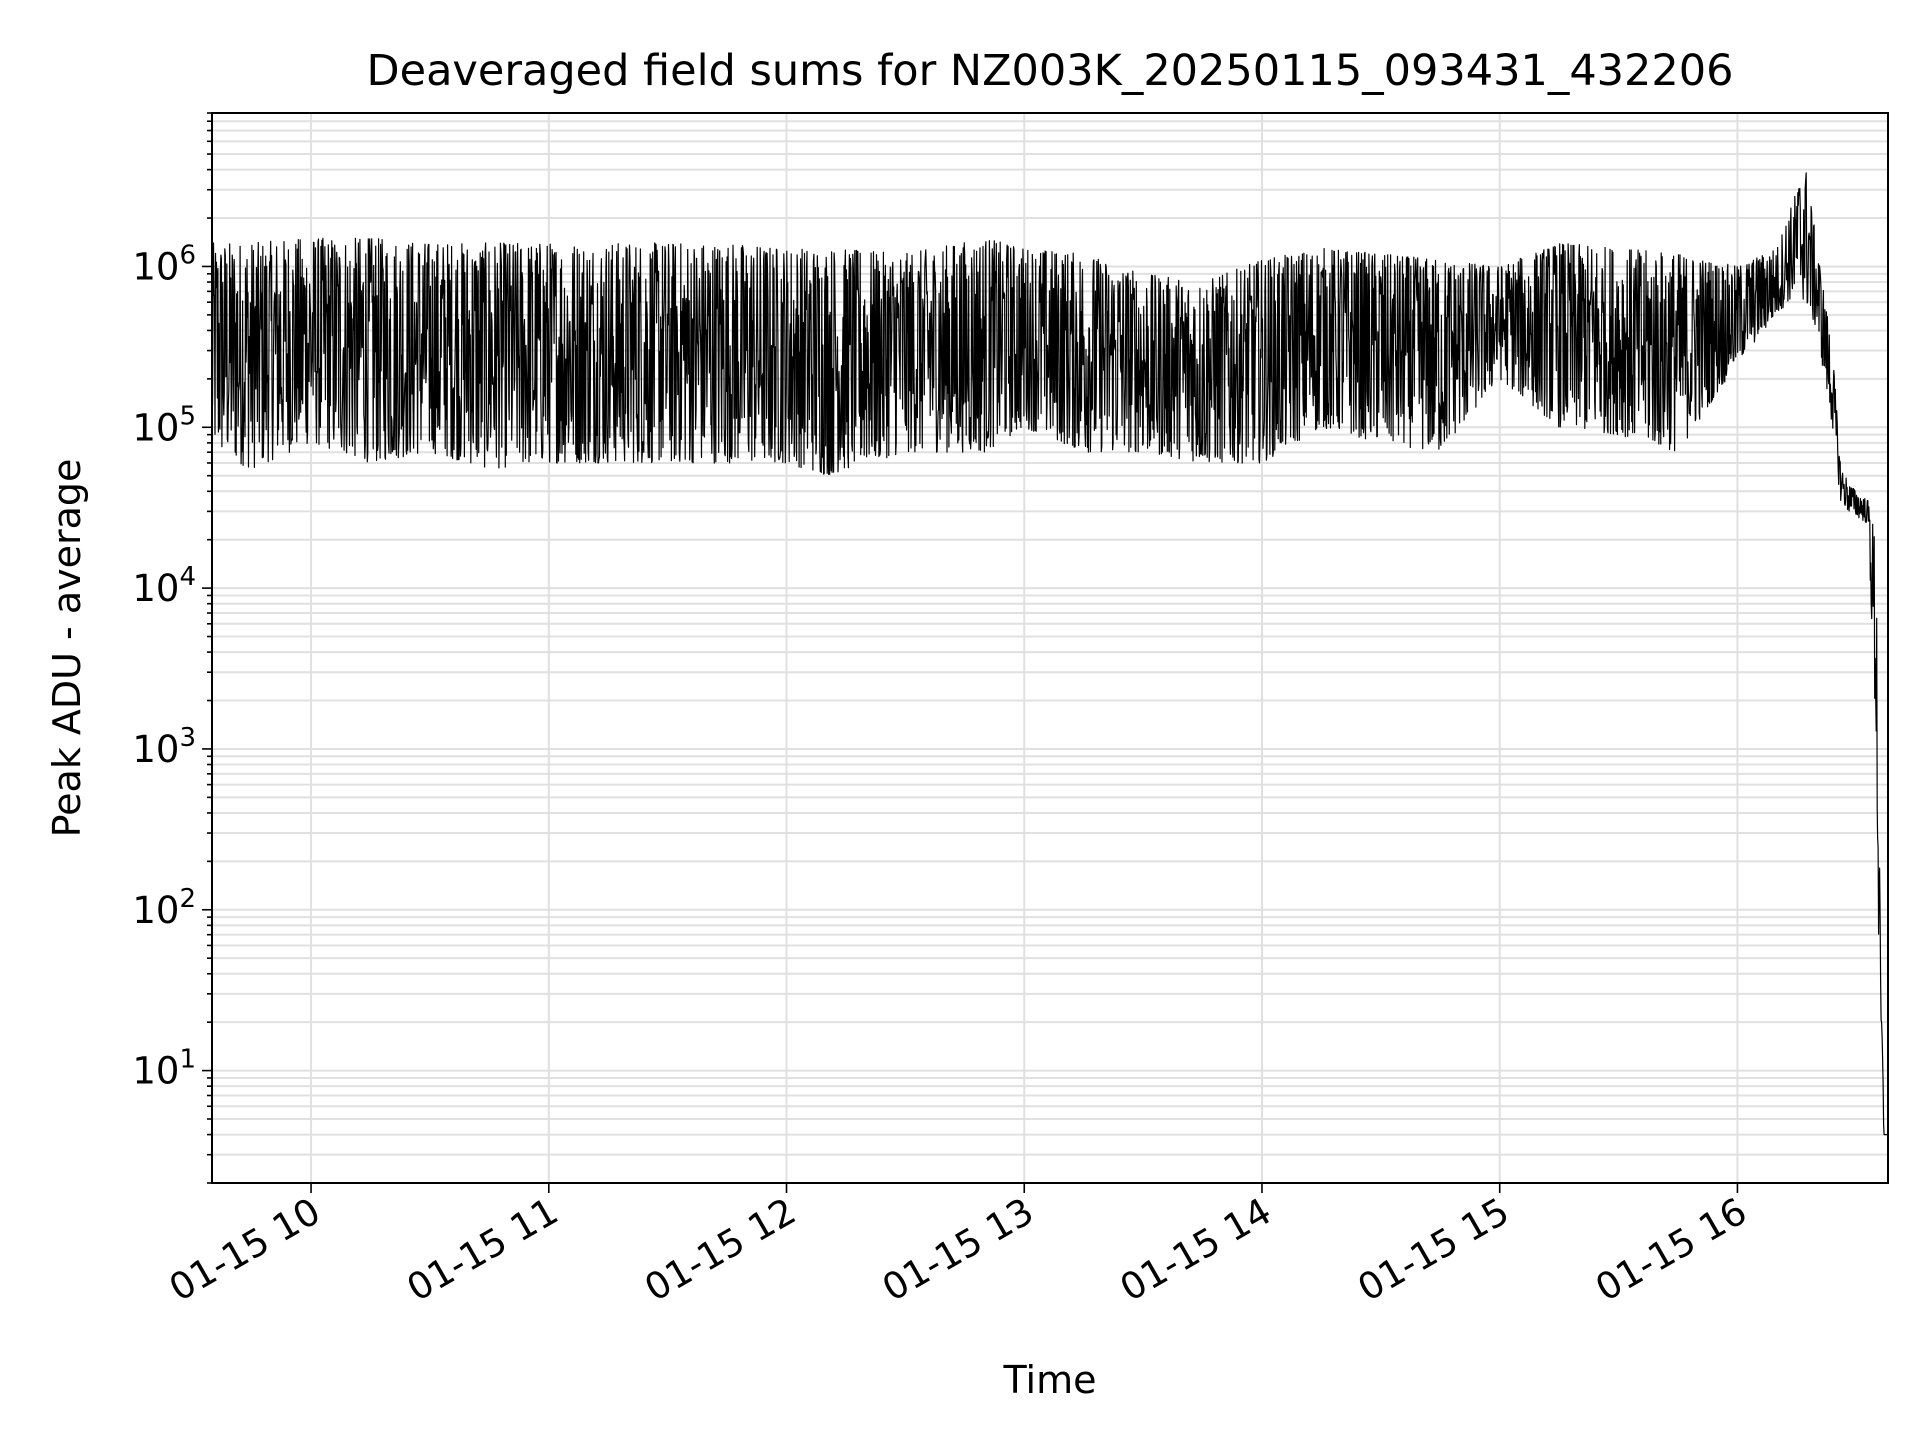 This screenshot has width=1920, height=1440. I want to click on y-axis-label: Peak ADU - average, so click(67, 648).